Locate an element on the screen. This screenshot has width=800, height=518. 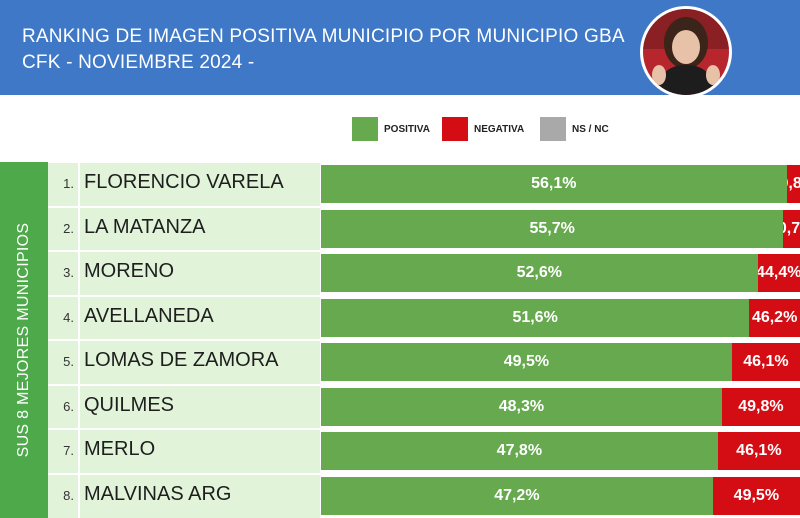
data-label-negativa: 49,5% is located at coordinates (756, 495).